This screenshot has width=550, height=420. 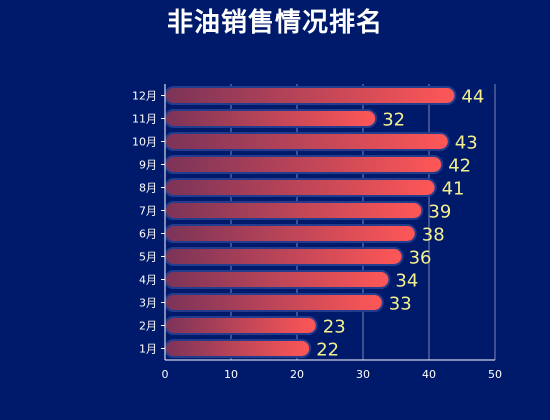 What do you see at coordinates (148, 257) in the screenshot?
I see `y-tick-label: 5月` at bounding box center [148, 257].